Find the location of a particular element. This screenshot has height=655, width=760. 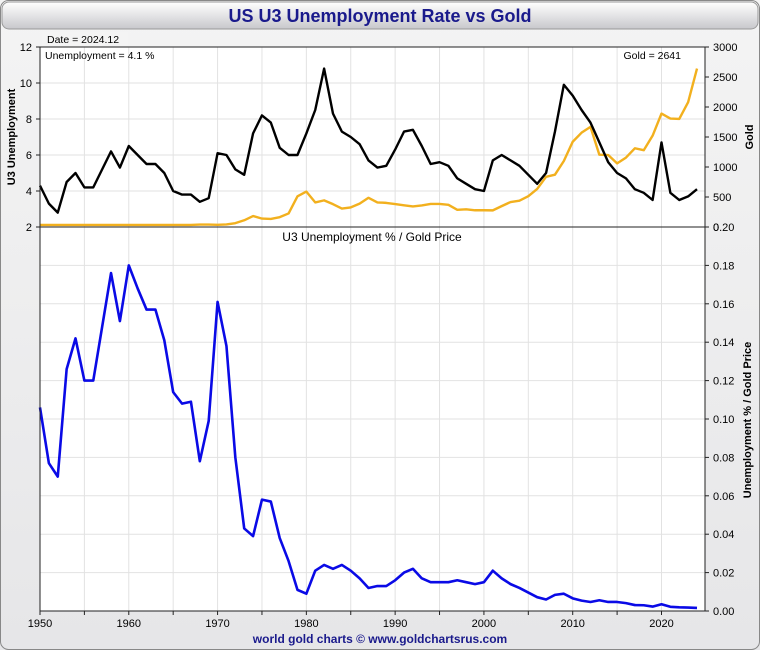

date-label-bg is located at coordinates (85, 39).